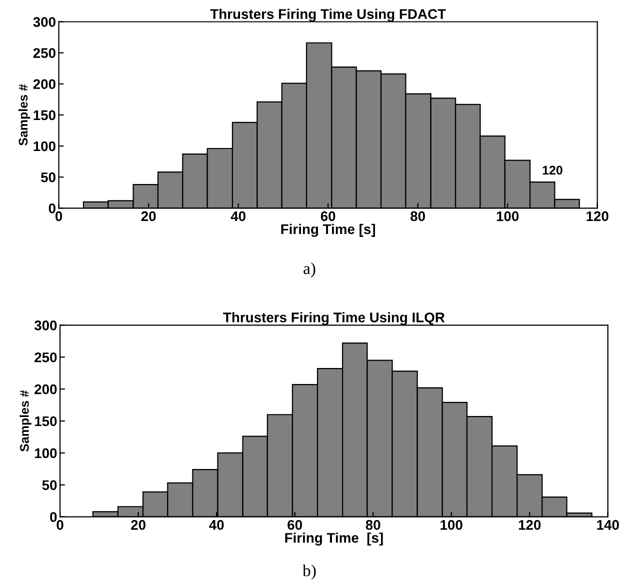 This screenshot has height=588, width=619. Describe the element at coordinates (60, 525) in the screenshot. I see `x-tick-label: 0` at that location.